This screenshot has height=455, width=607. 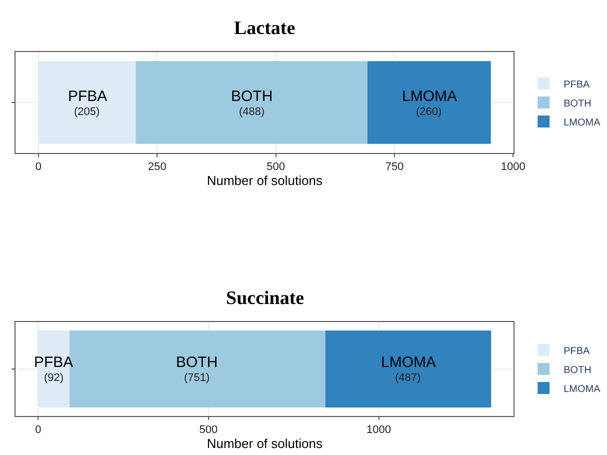 I want to click on x-tick-label: 250, so click(x=157, y=167).